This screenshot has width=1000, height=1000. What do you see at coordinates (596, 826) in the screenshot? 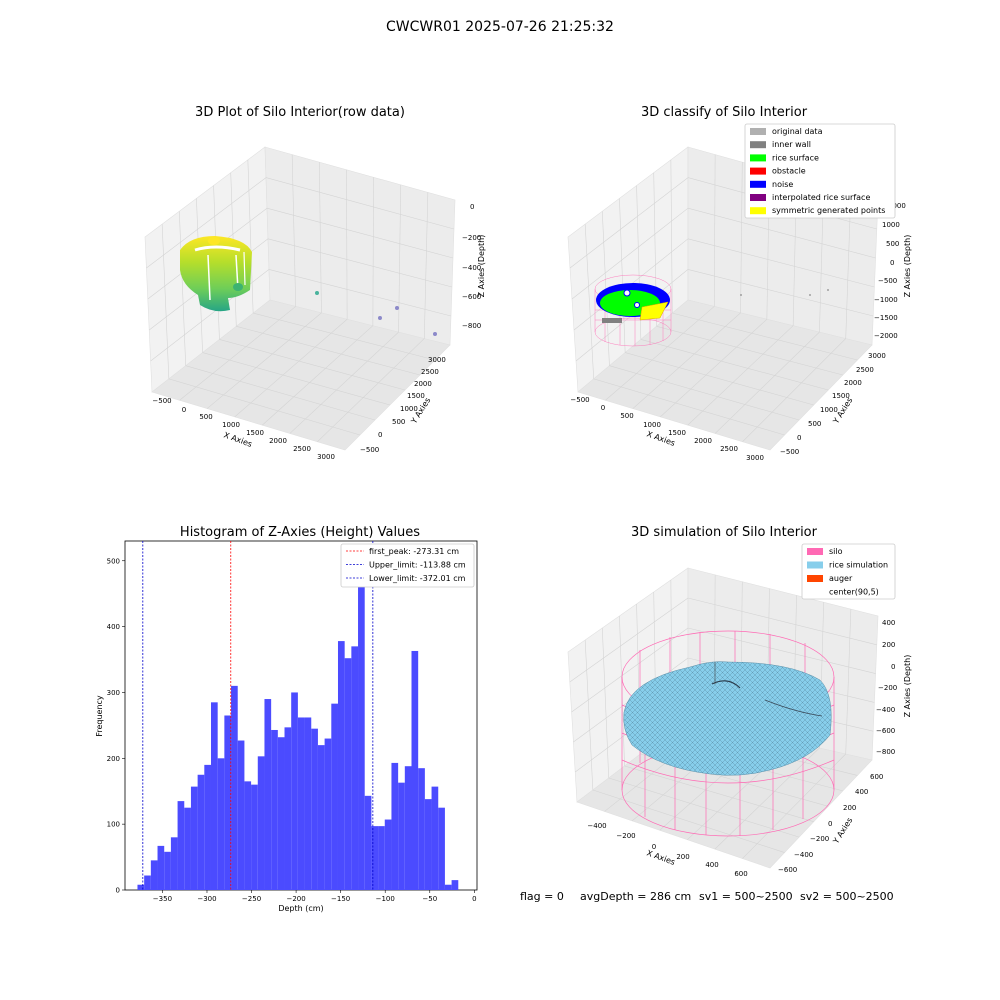
I see `sim-x-tick: −400` at bounding box center [596, 826].